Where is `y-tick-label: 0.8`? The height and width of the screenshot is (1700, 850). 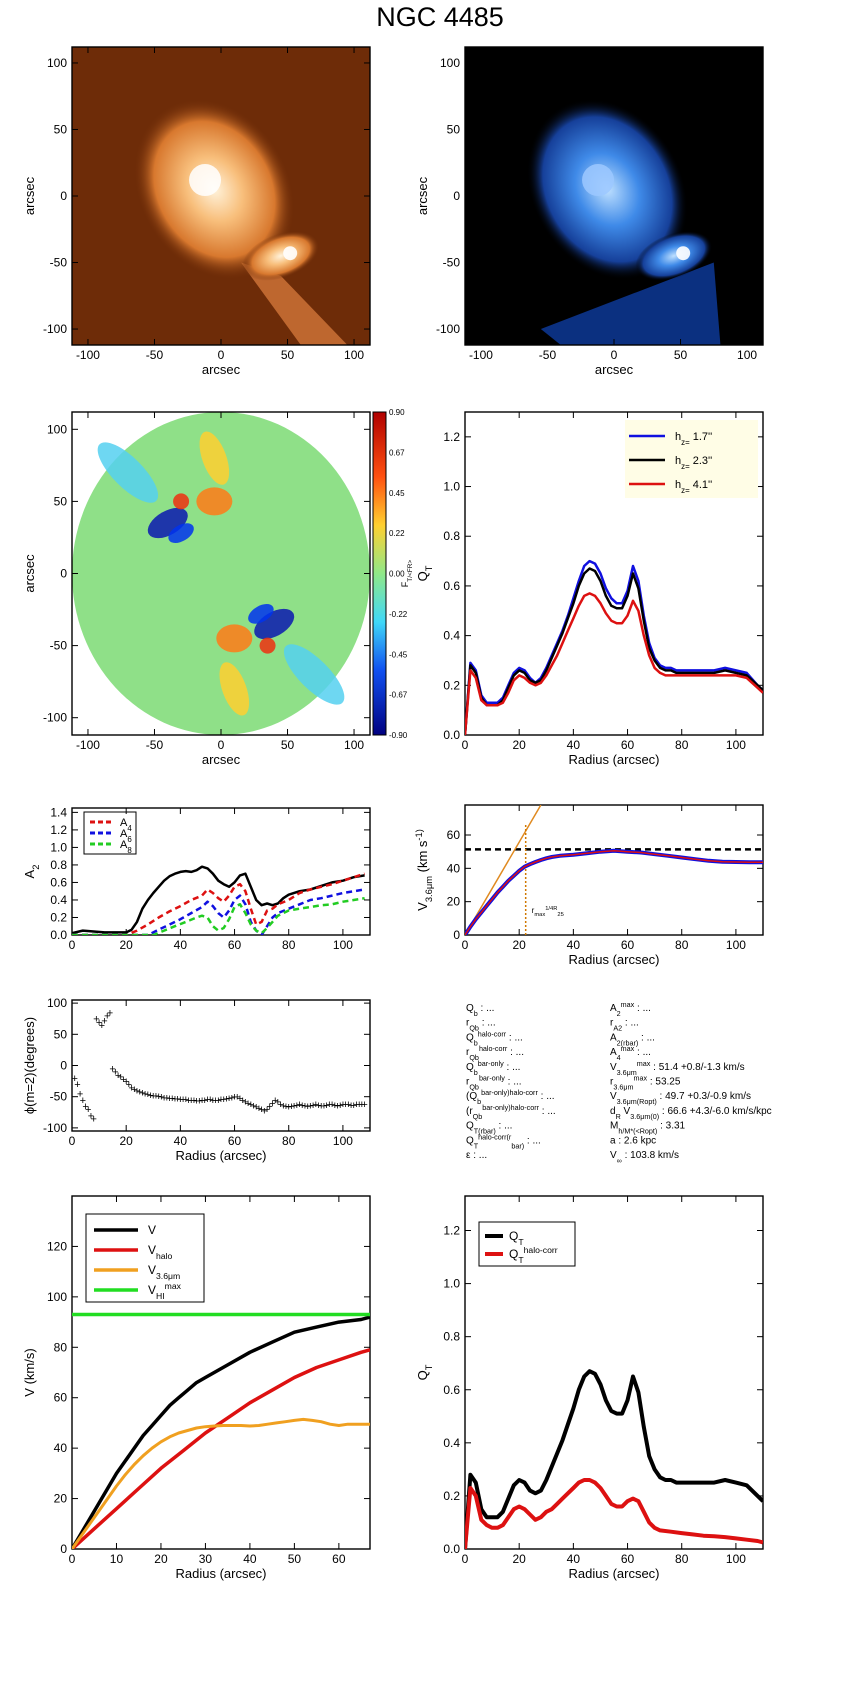
y-tick-label: 0.8 is located at coordinates (451, 536).